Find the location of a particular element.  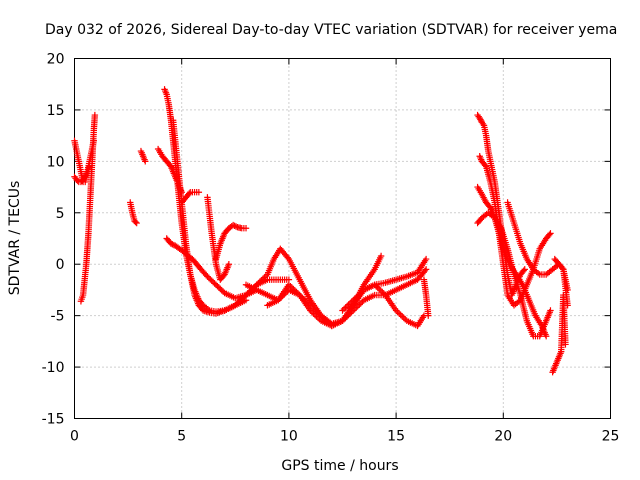

x-tick-label: 25 is located at coordinates (611, 437).